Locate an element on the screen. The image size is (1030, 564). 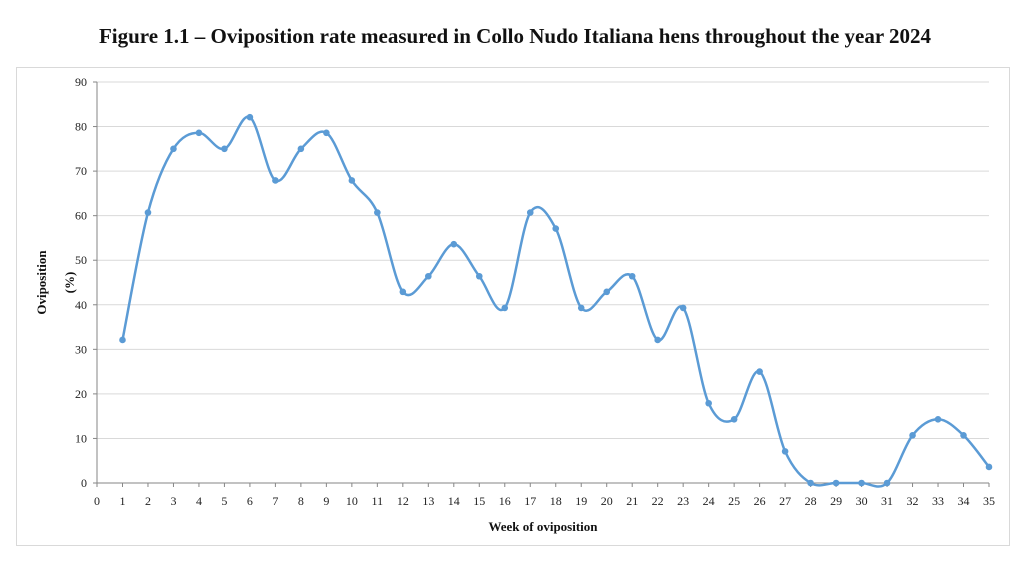
x-tick-label: 23 is located at coordinates (683, 501).